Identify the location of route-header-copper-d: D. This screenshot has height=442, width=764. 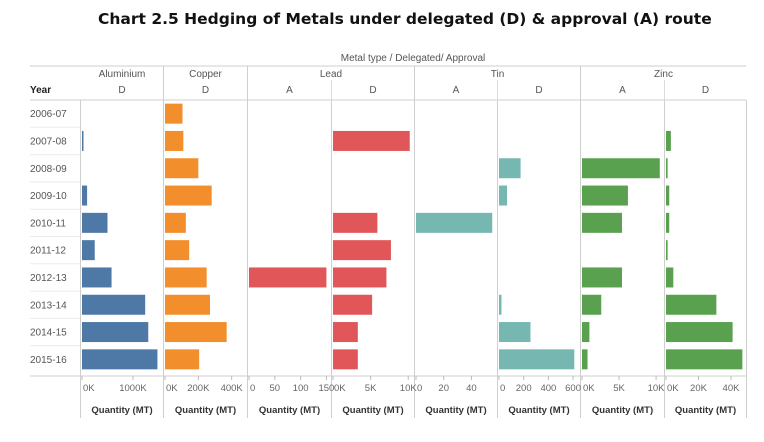
(205, 90).